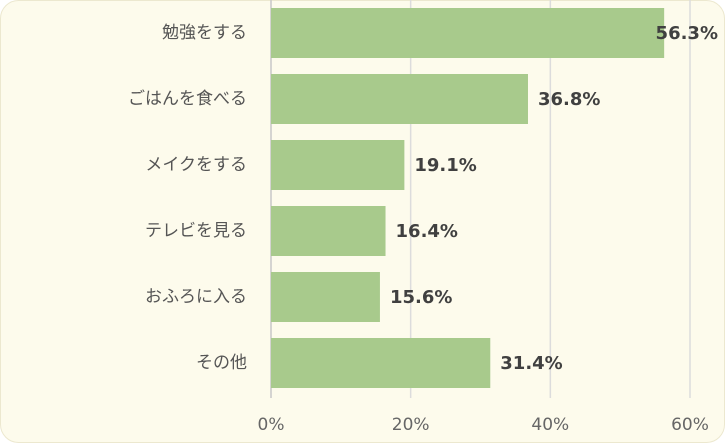 This screenshot has width=725, height=443. I want to click on value-label: 16.4%, so click(427, 231).